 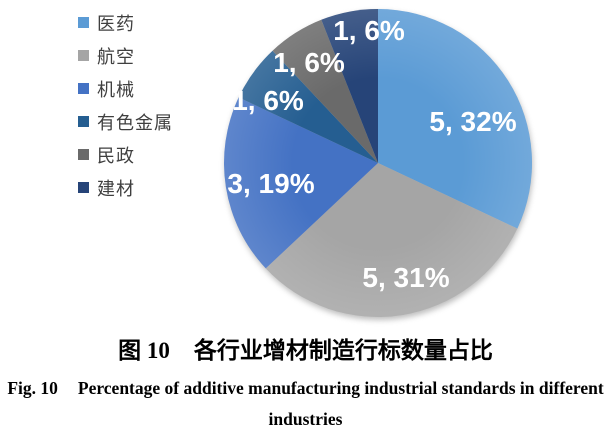 I want to click on legend-item-building-materials: 建材, so click(x=125, y=187).